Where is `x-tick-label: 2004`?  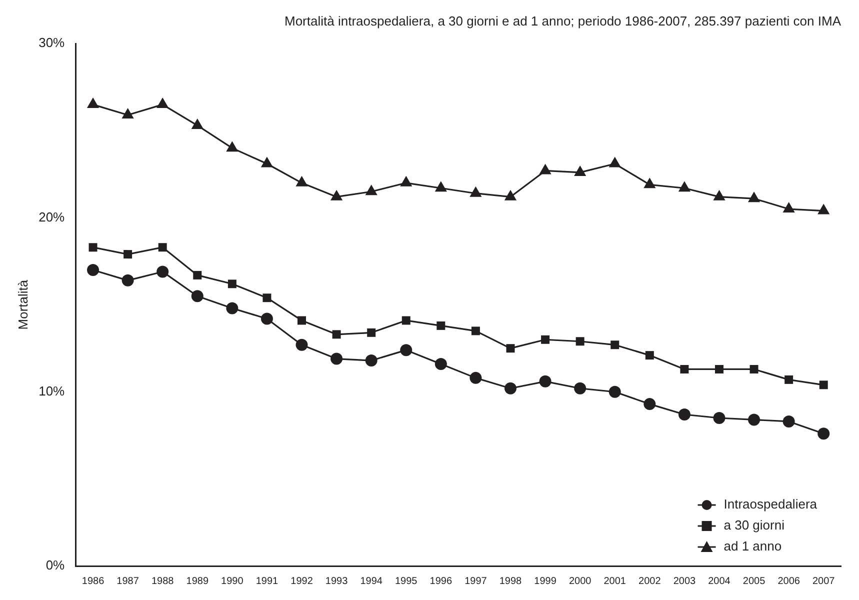 x-tick-label: 2004 is located at coordinates (719, 581).